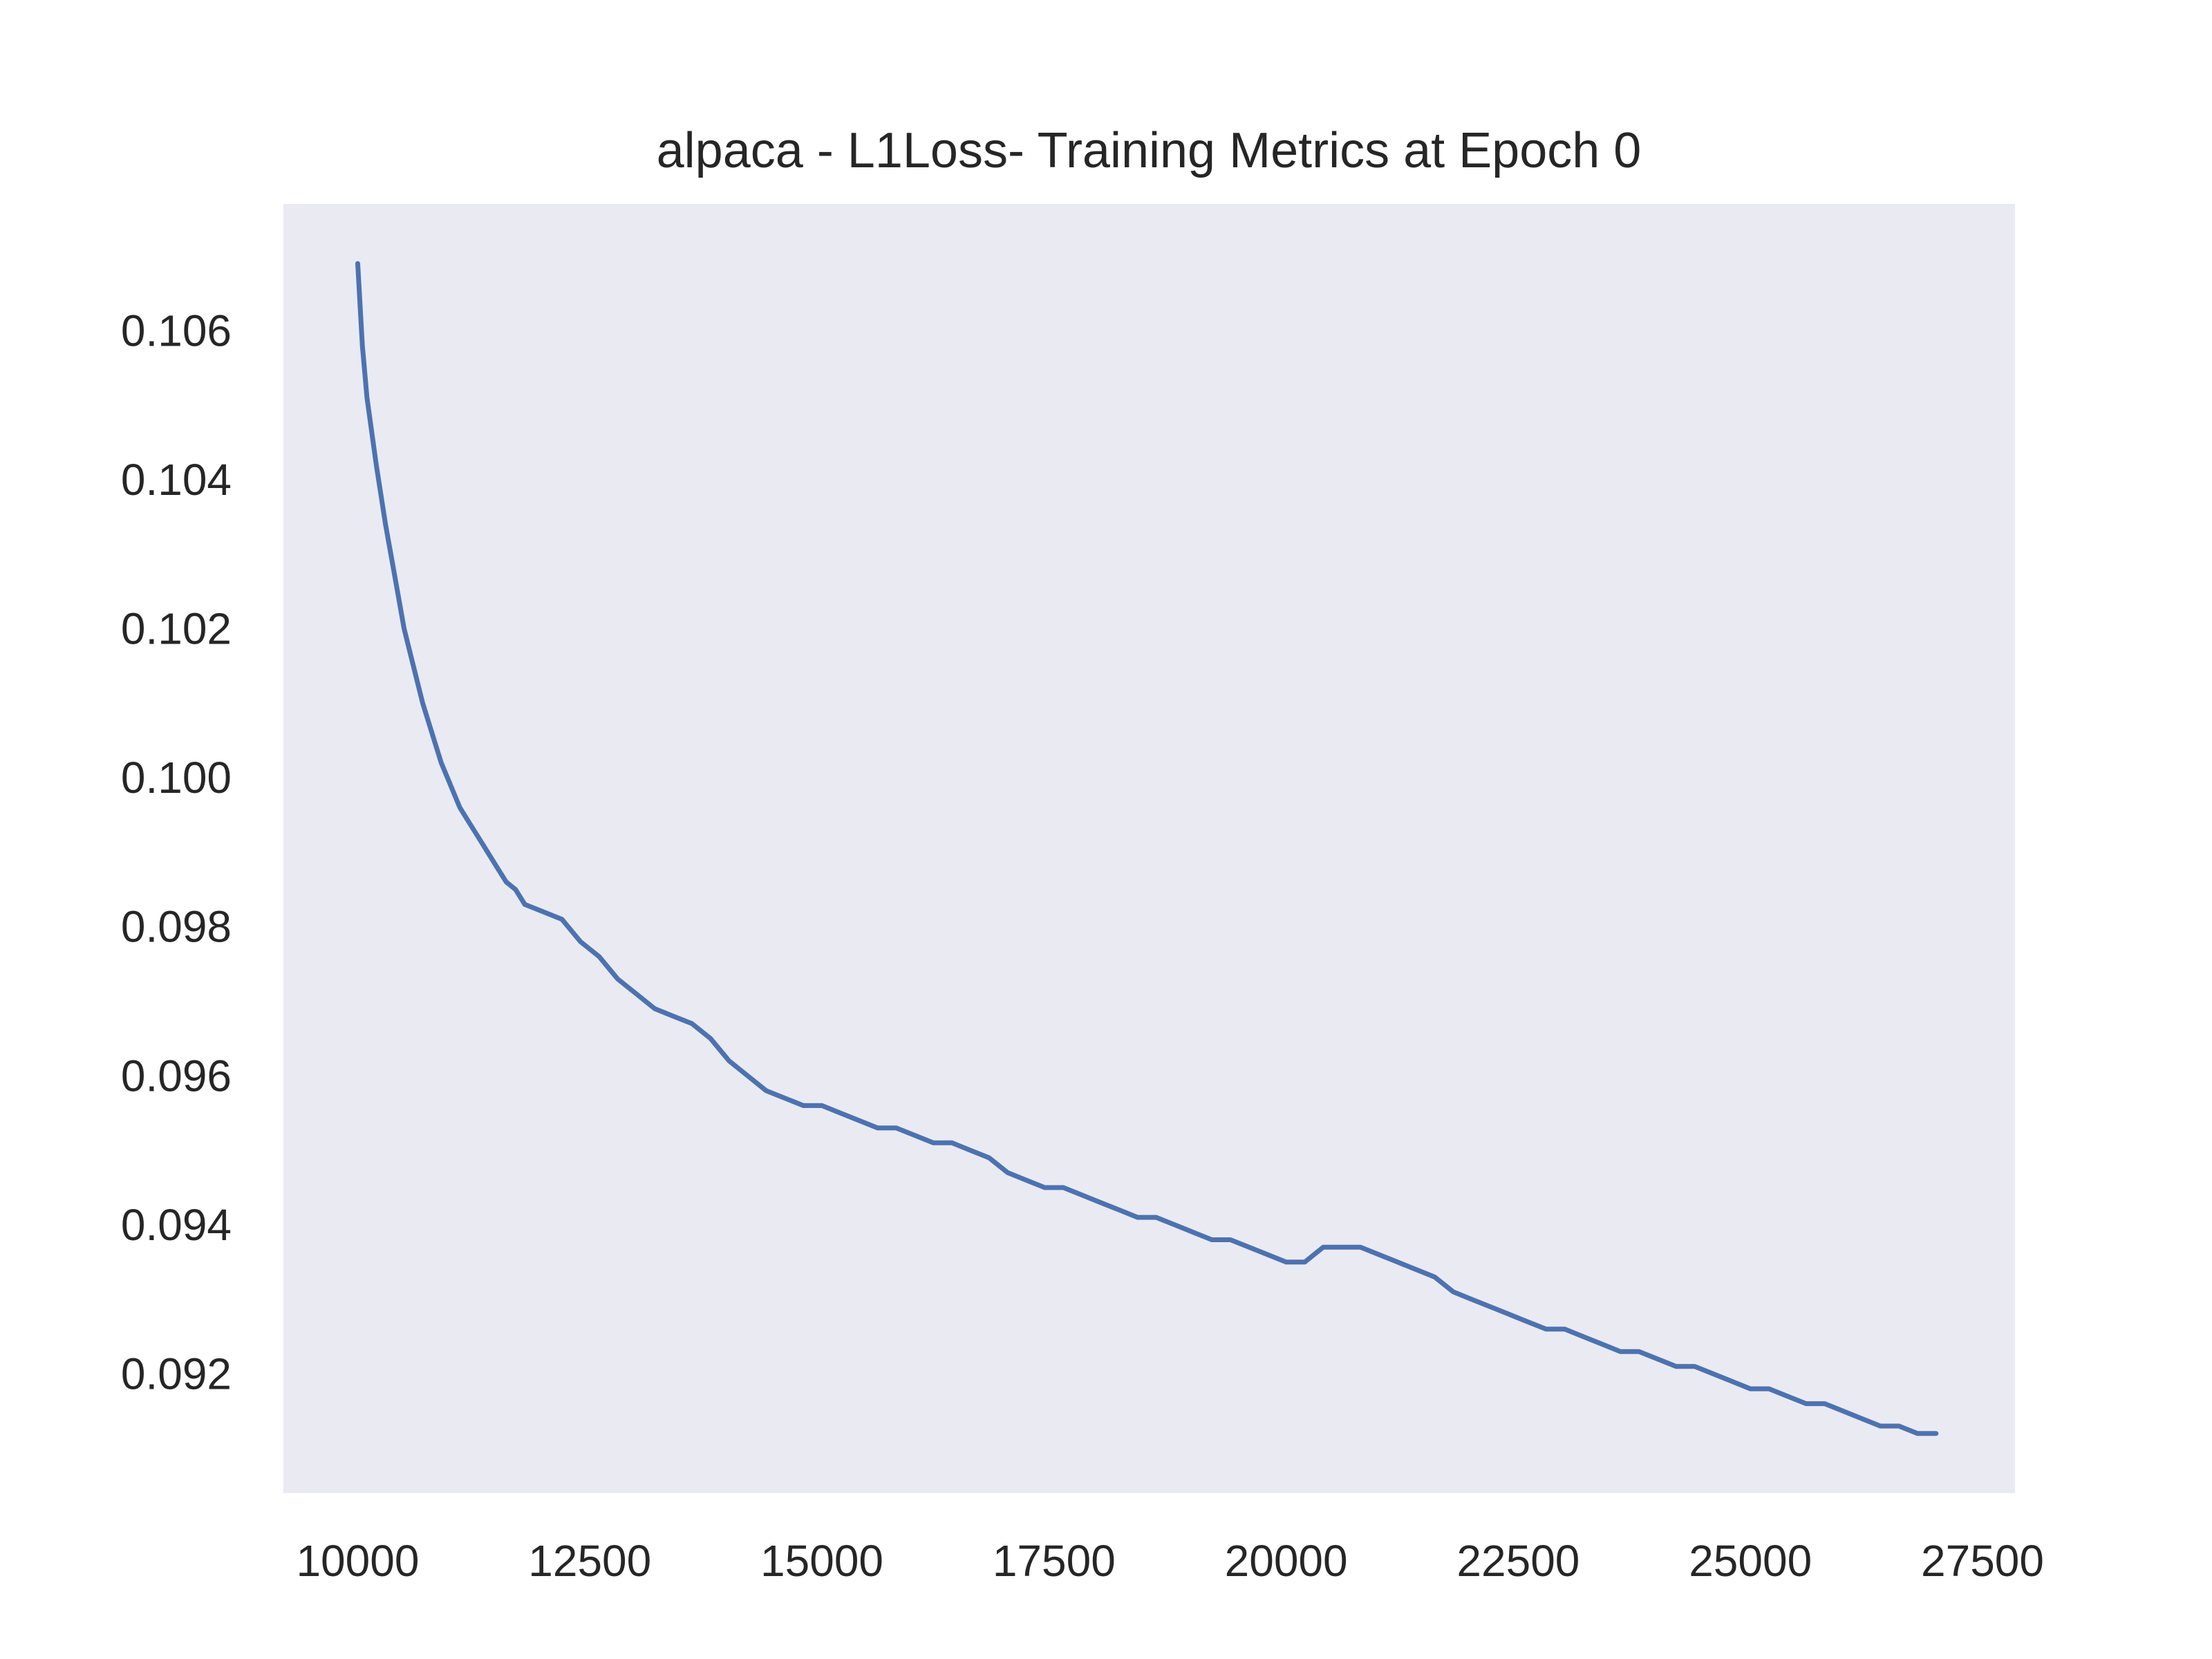 The width and height of the screenshot is (2212, 1659). What do you see at coordinates (176, 1225) in the screenshot?
I see `y-tick-label: 0.094` at bounding box center [176, 1225].